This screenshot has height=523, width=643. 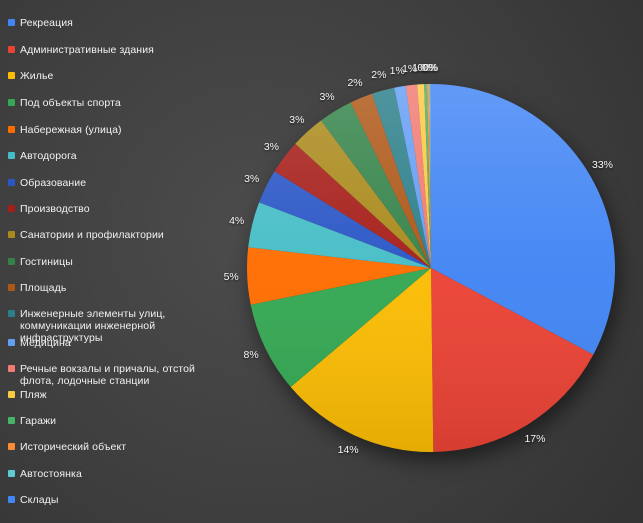 I want to click on legend-label: Рекреация, so click(x=46, y=23).